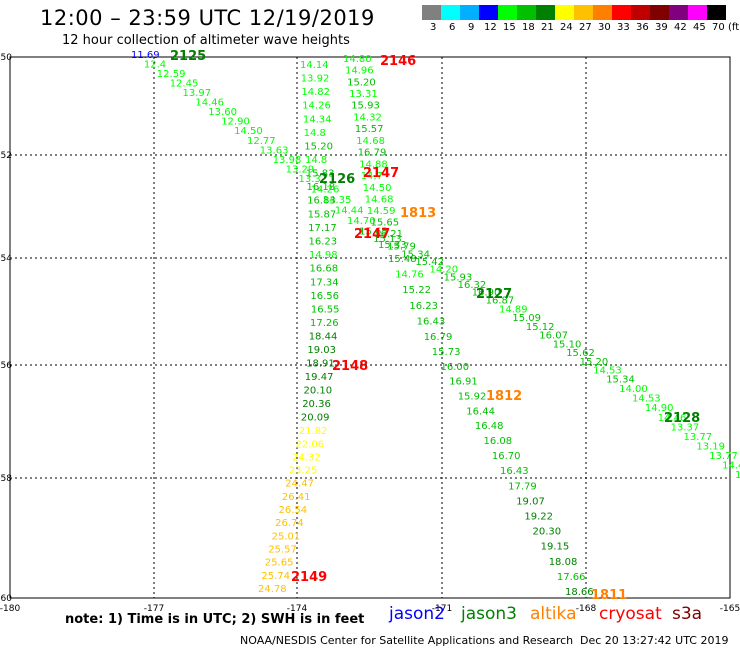 The width and height of the screenshot is (740, 650). Describe the element at coordinates (538, 517) in the screenshot. I see `wave-height-value: 19.22` at that location.